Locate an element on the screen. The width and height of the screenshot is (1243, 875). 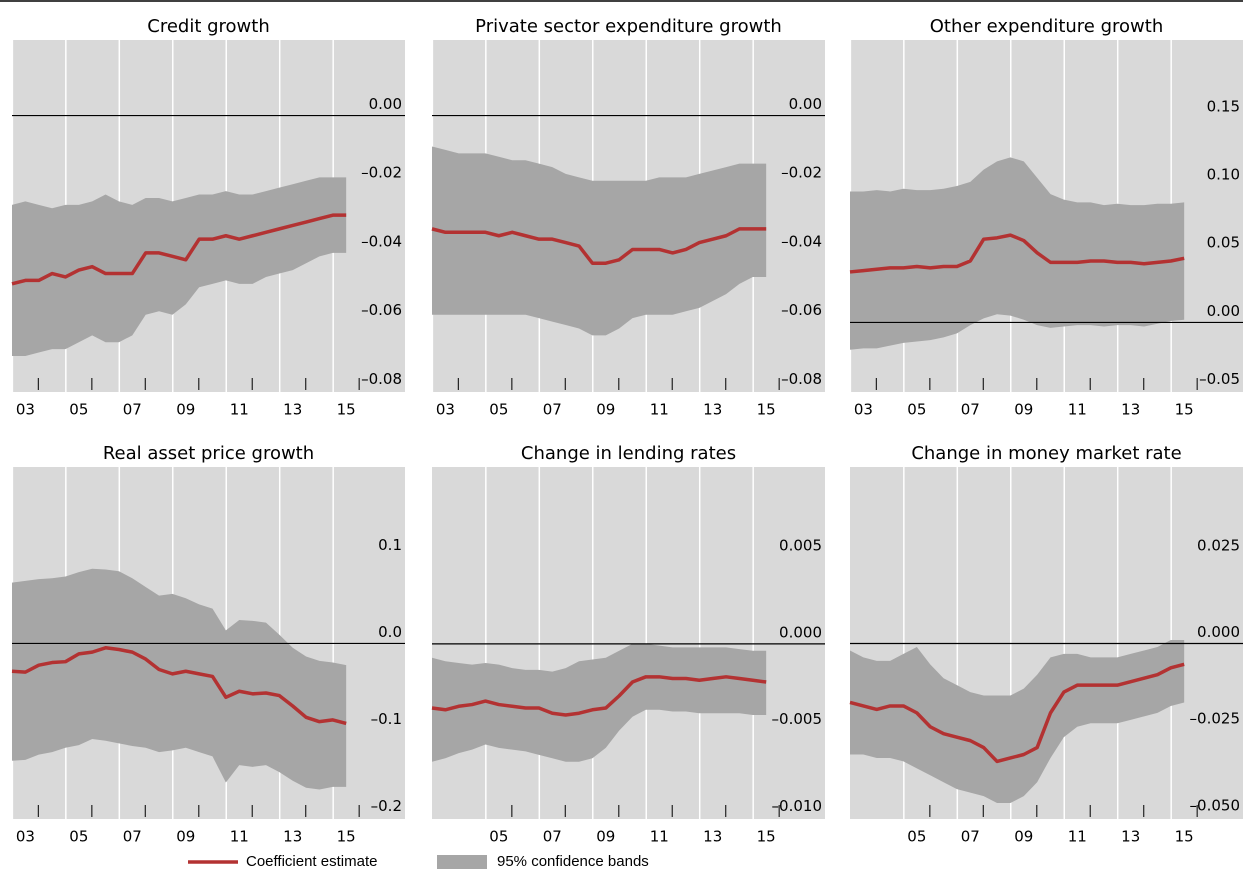
panel-title: Real asset price growth is located at coordinates (208, 453).